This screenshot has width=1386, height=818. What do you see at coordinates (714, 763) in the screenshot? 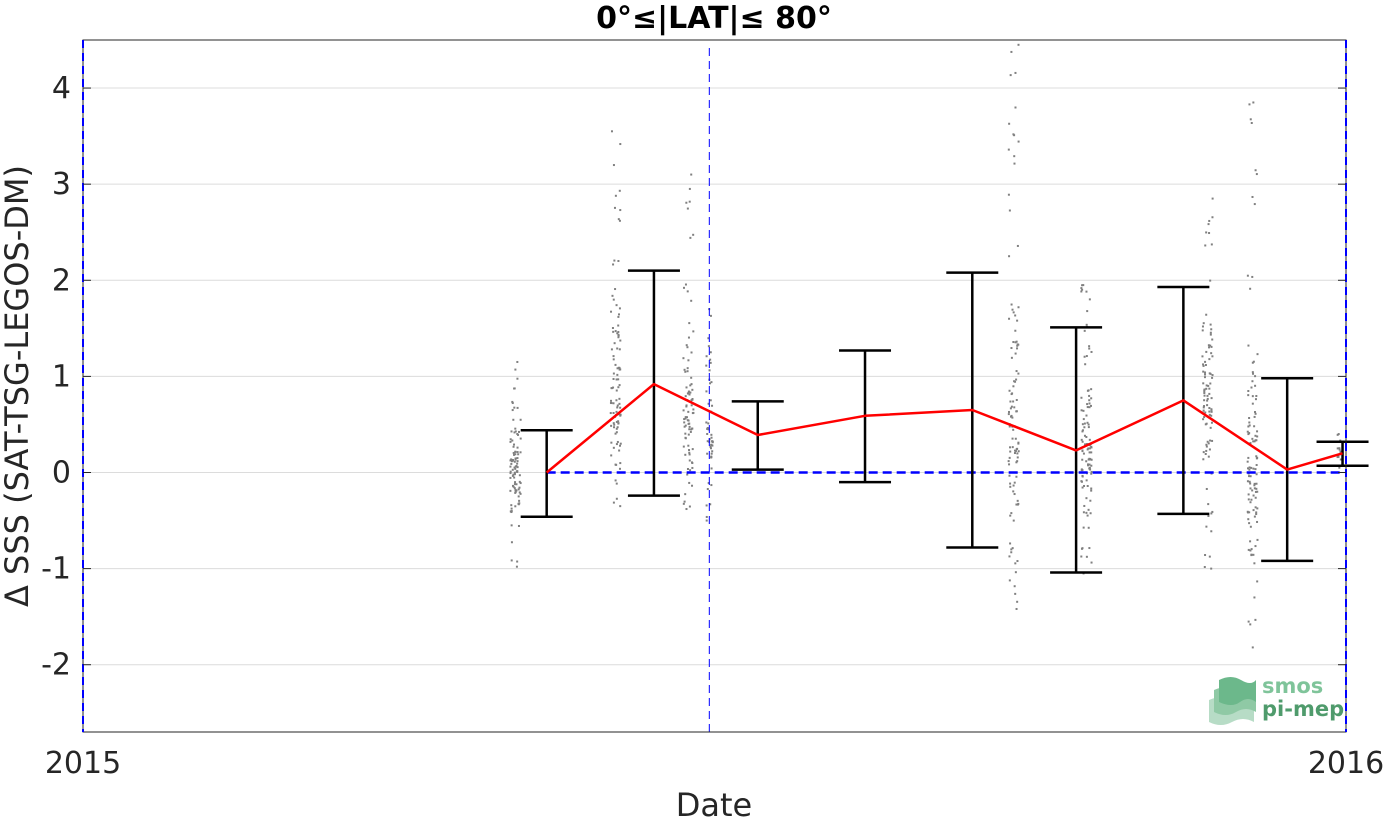
I see `x-ticks: 2015 2016` at bounding box center [714, 763].